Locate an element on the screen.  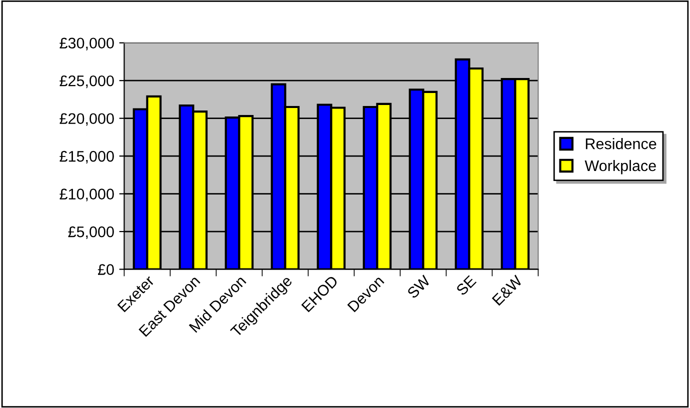
y-tick-label: £10,000 is located at coordinates (87, 195).